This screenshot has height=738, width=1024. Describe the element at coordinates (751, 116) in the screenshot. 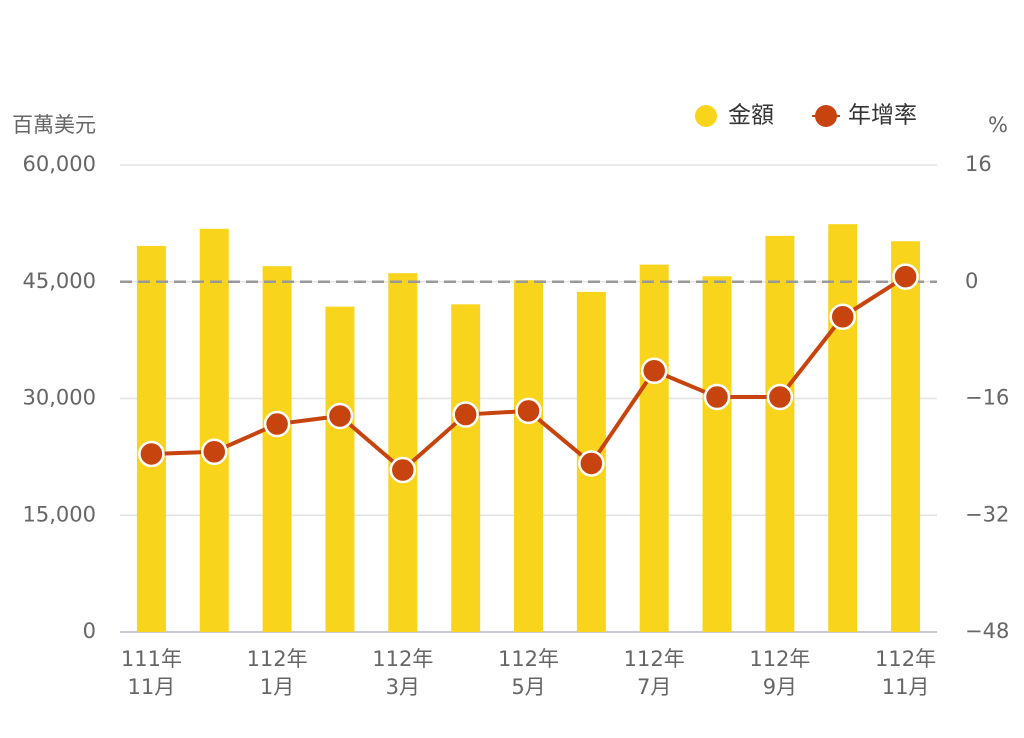

I see `legend-label: 金額` at that location.